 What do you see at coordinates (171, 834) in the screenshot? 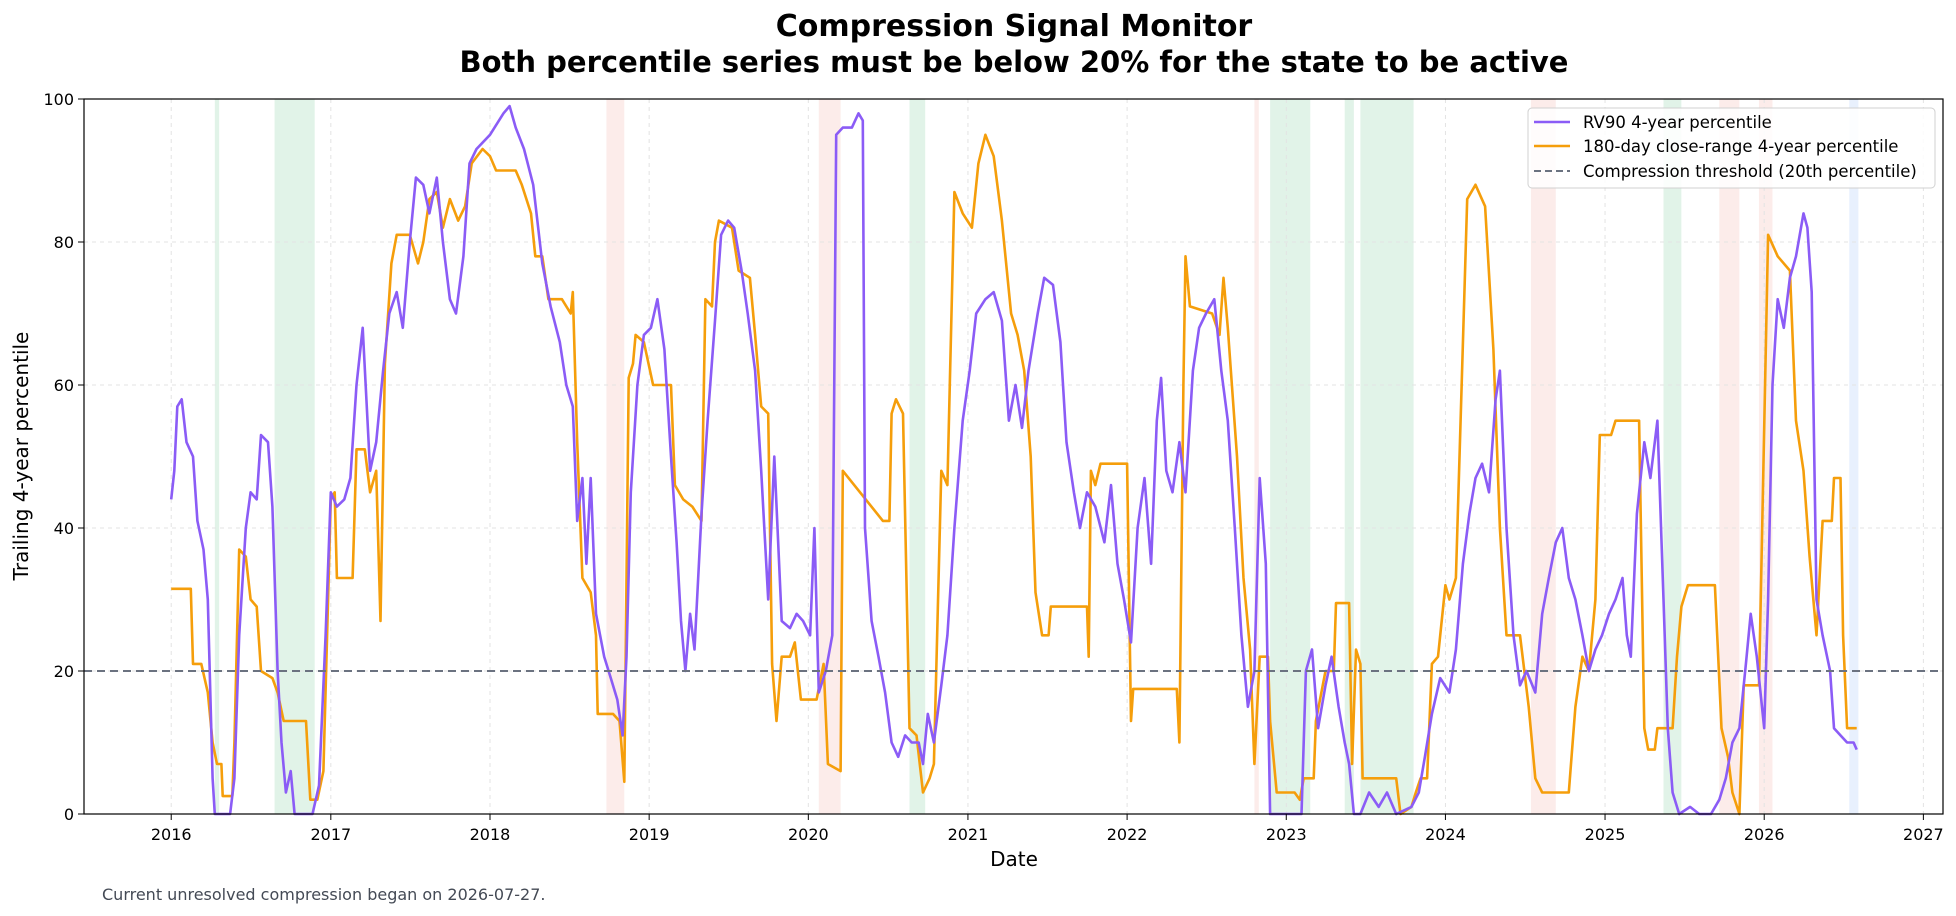
I see `x-tick-label: 2016` at bounding box center [171, 834].